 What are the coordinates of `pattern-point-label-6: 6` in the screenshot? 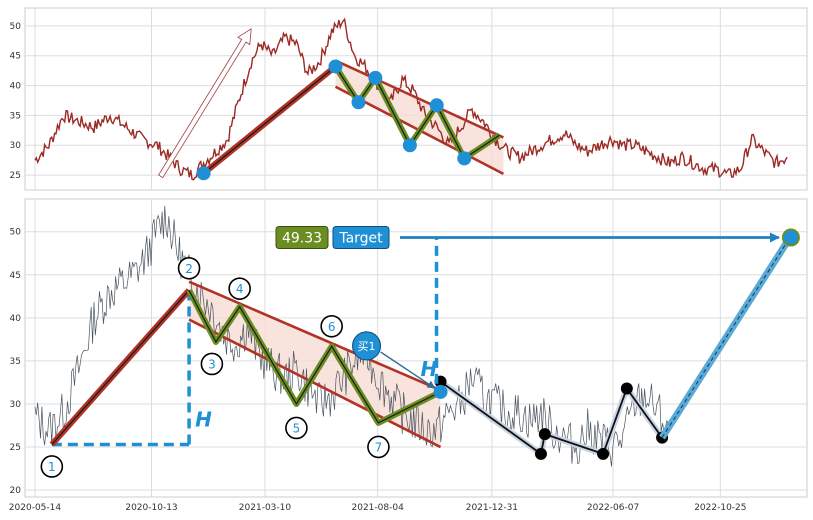 It's located at (331, 326).